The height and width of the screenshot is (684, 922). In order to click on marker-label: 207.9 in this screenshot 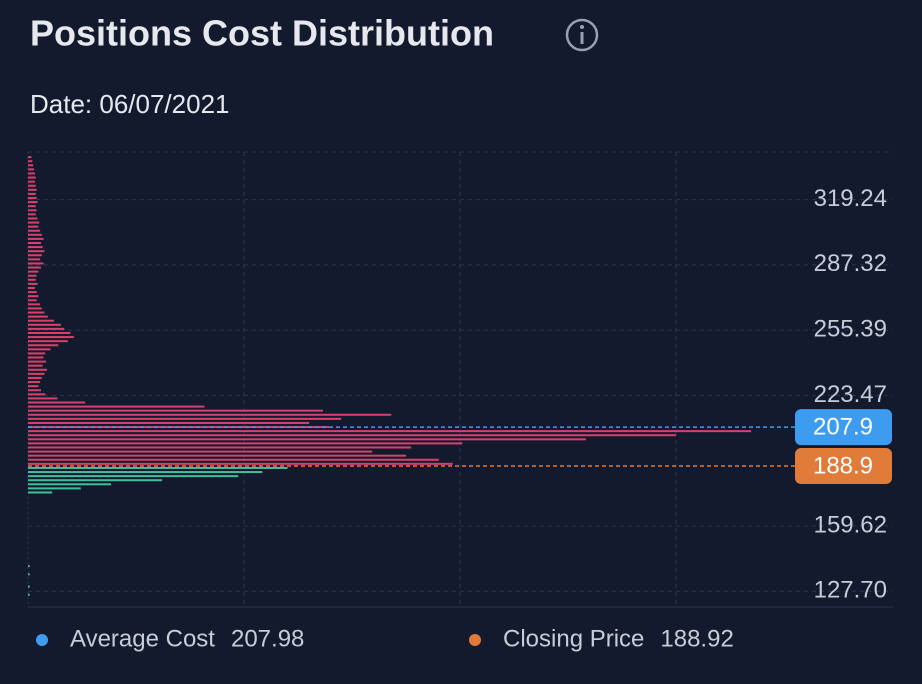, I will do `click(843, 426)`.